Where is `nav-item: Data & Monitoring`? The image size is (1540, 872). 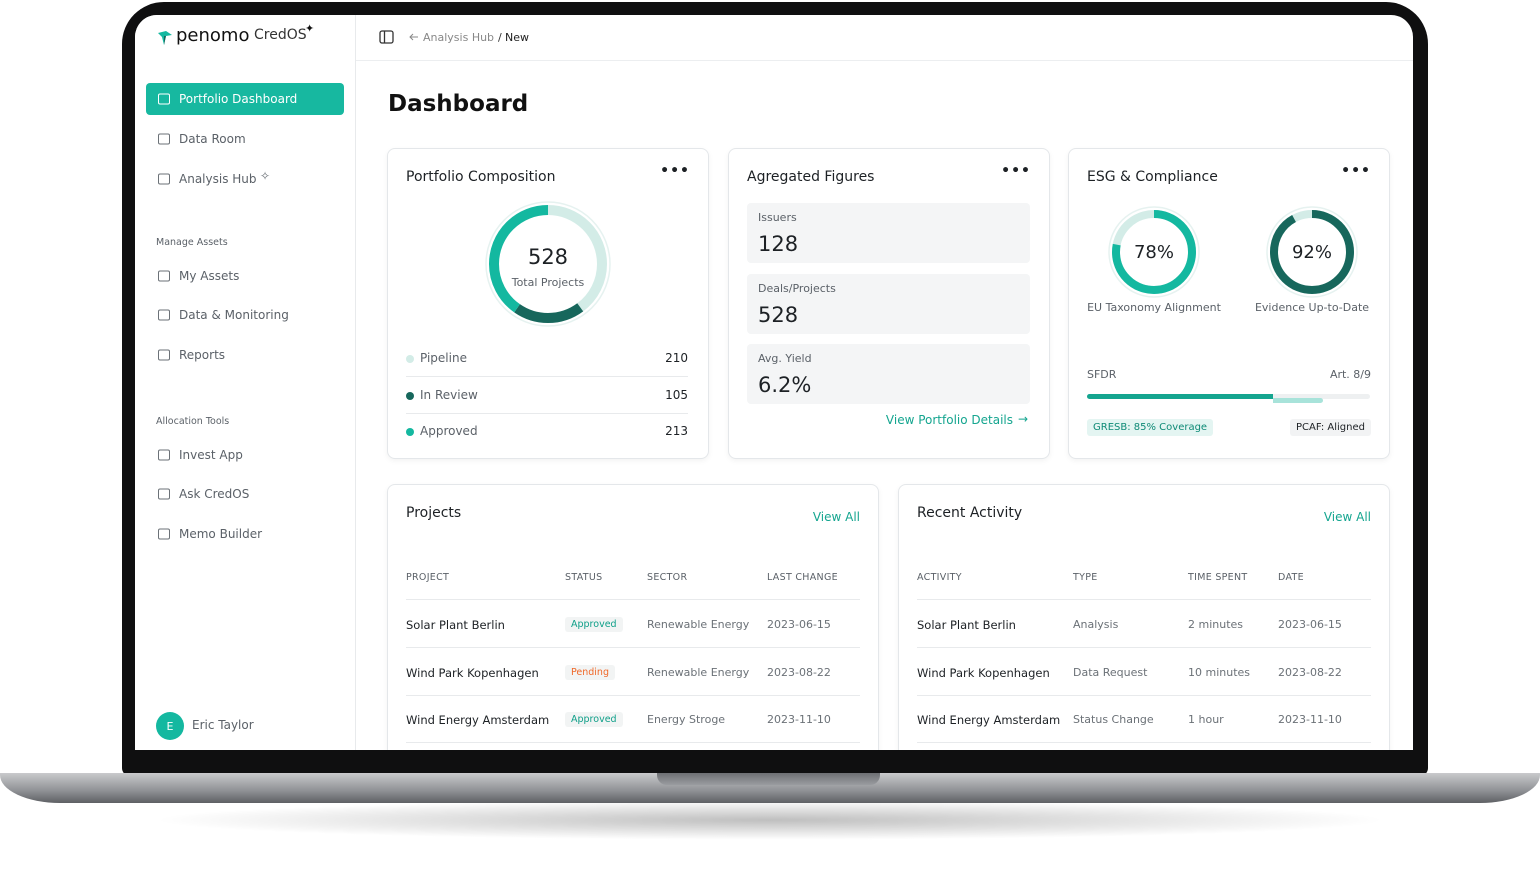 nav-item: Data & Monitoring is located at coordinates (245, 315).